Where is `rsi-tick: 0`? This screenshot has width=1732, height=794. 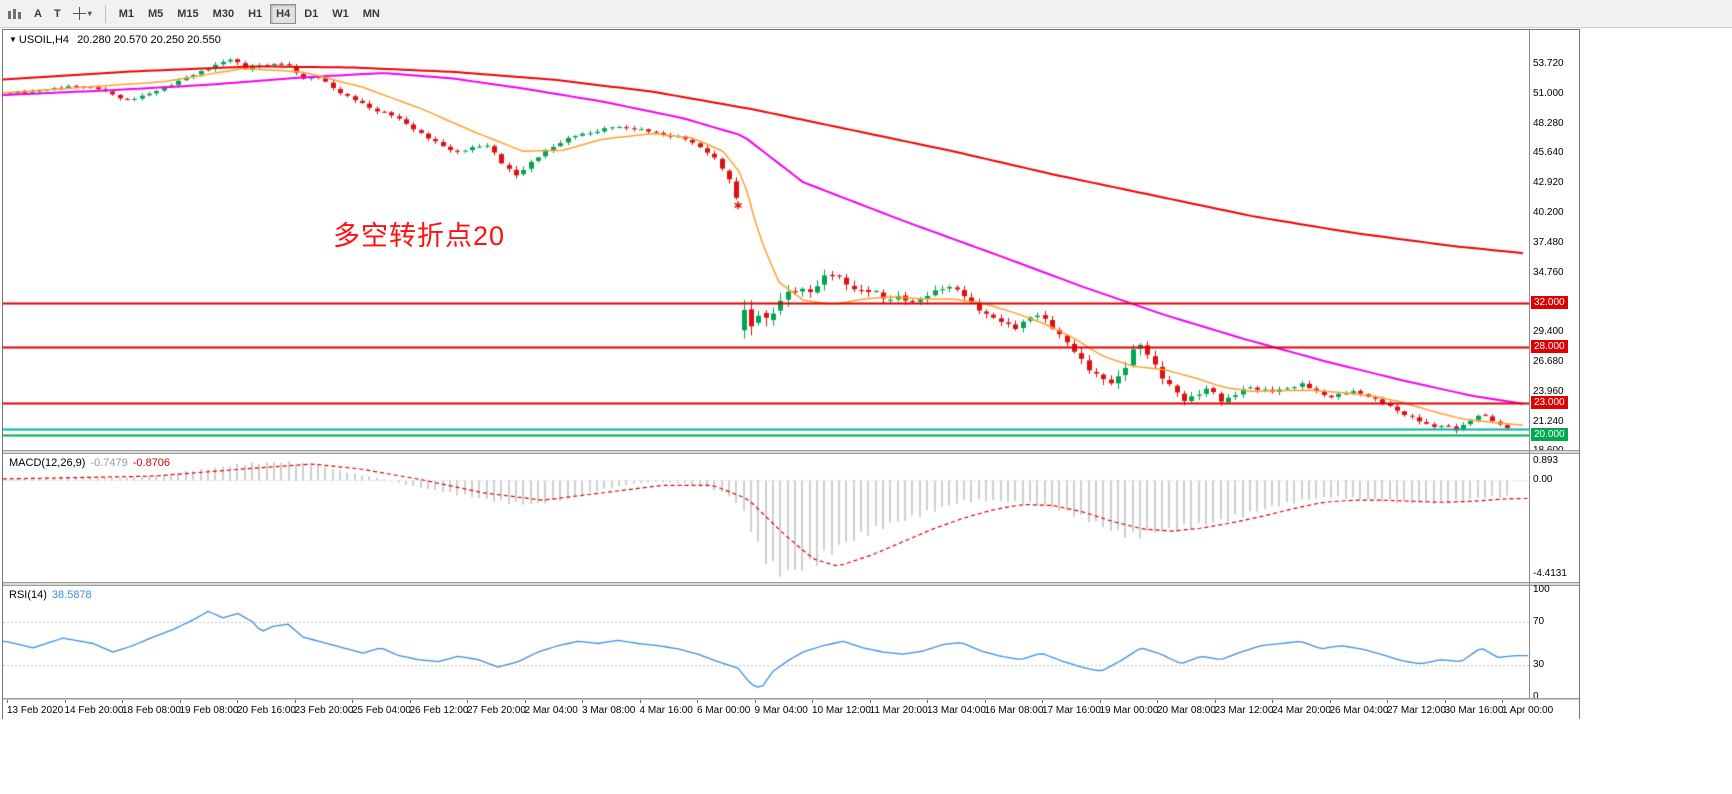
rsi-tick: 0 is located at coordinates (1536, 697).